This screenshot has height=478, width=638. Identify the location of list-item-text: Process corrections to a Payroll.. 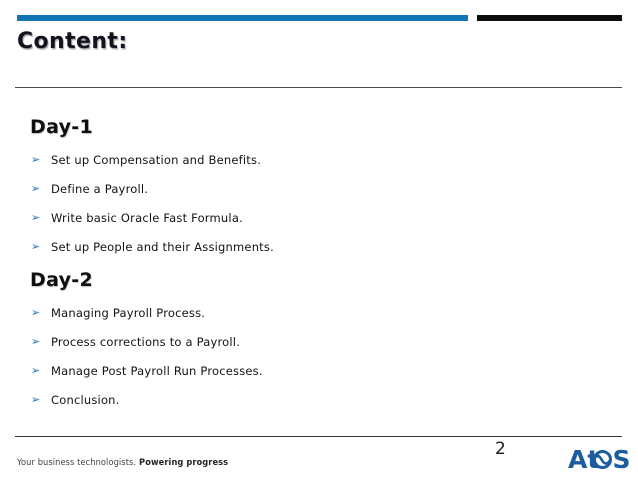
(146, 342).